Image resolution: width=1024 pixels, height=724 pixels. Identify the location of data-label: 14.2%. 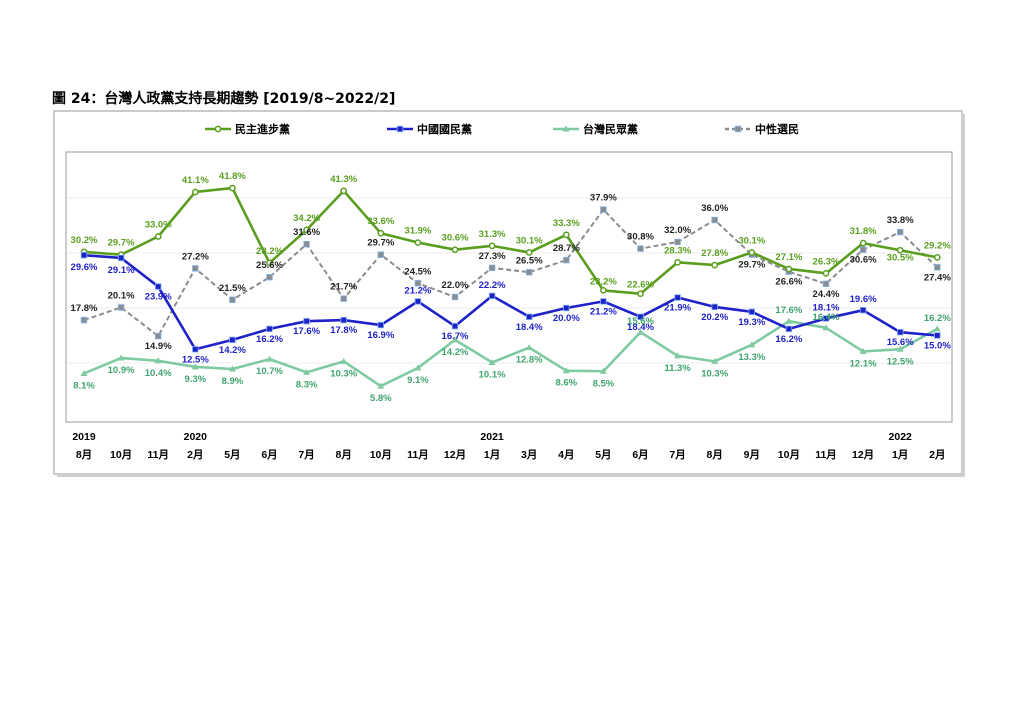
(232, 350).